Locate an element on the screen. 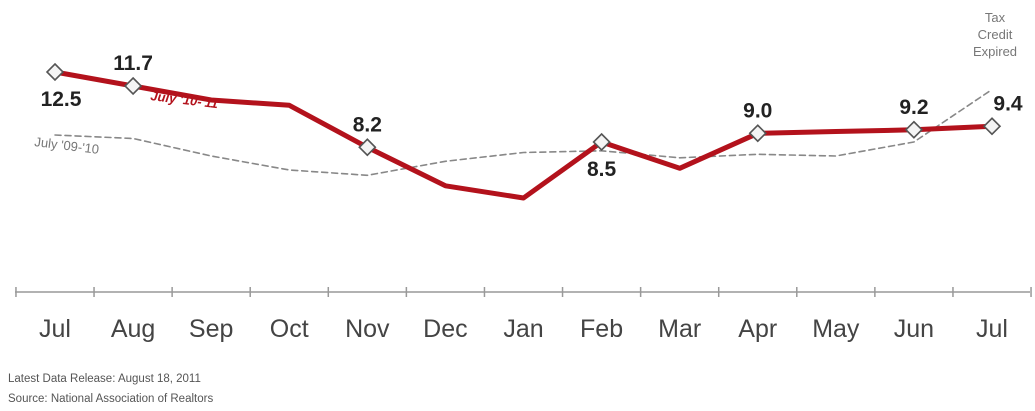 The height and width of the screenshot is (411, 1035). x-tick-label: Apr is located at coordinates (757, 329).